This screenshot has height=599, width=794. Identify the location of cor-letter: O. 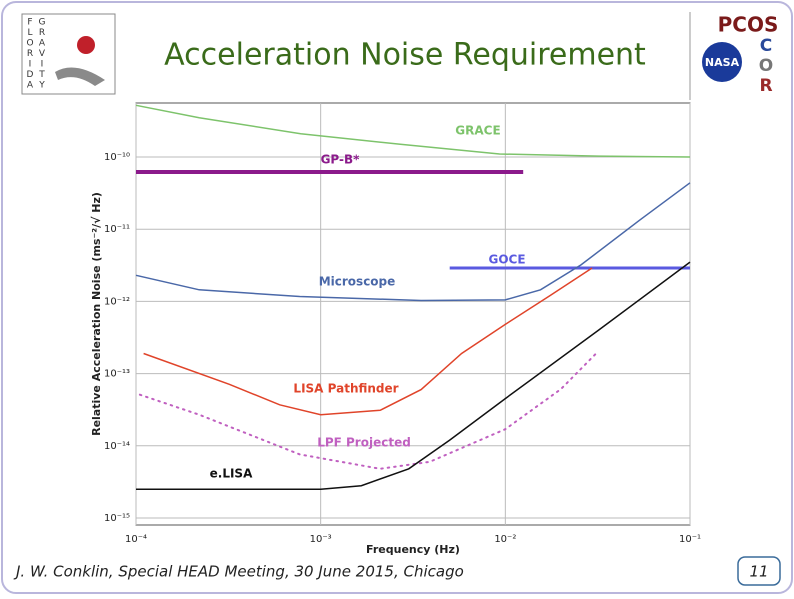
(766, 66).